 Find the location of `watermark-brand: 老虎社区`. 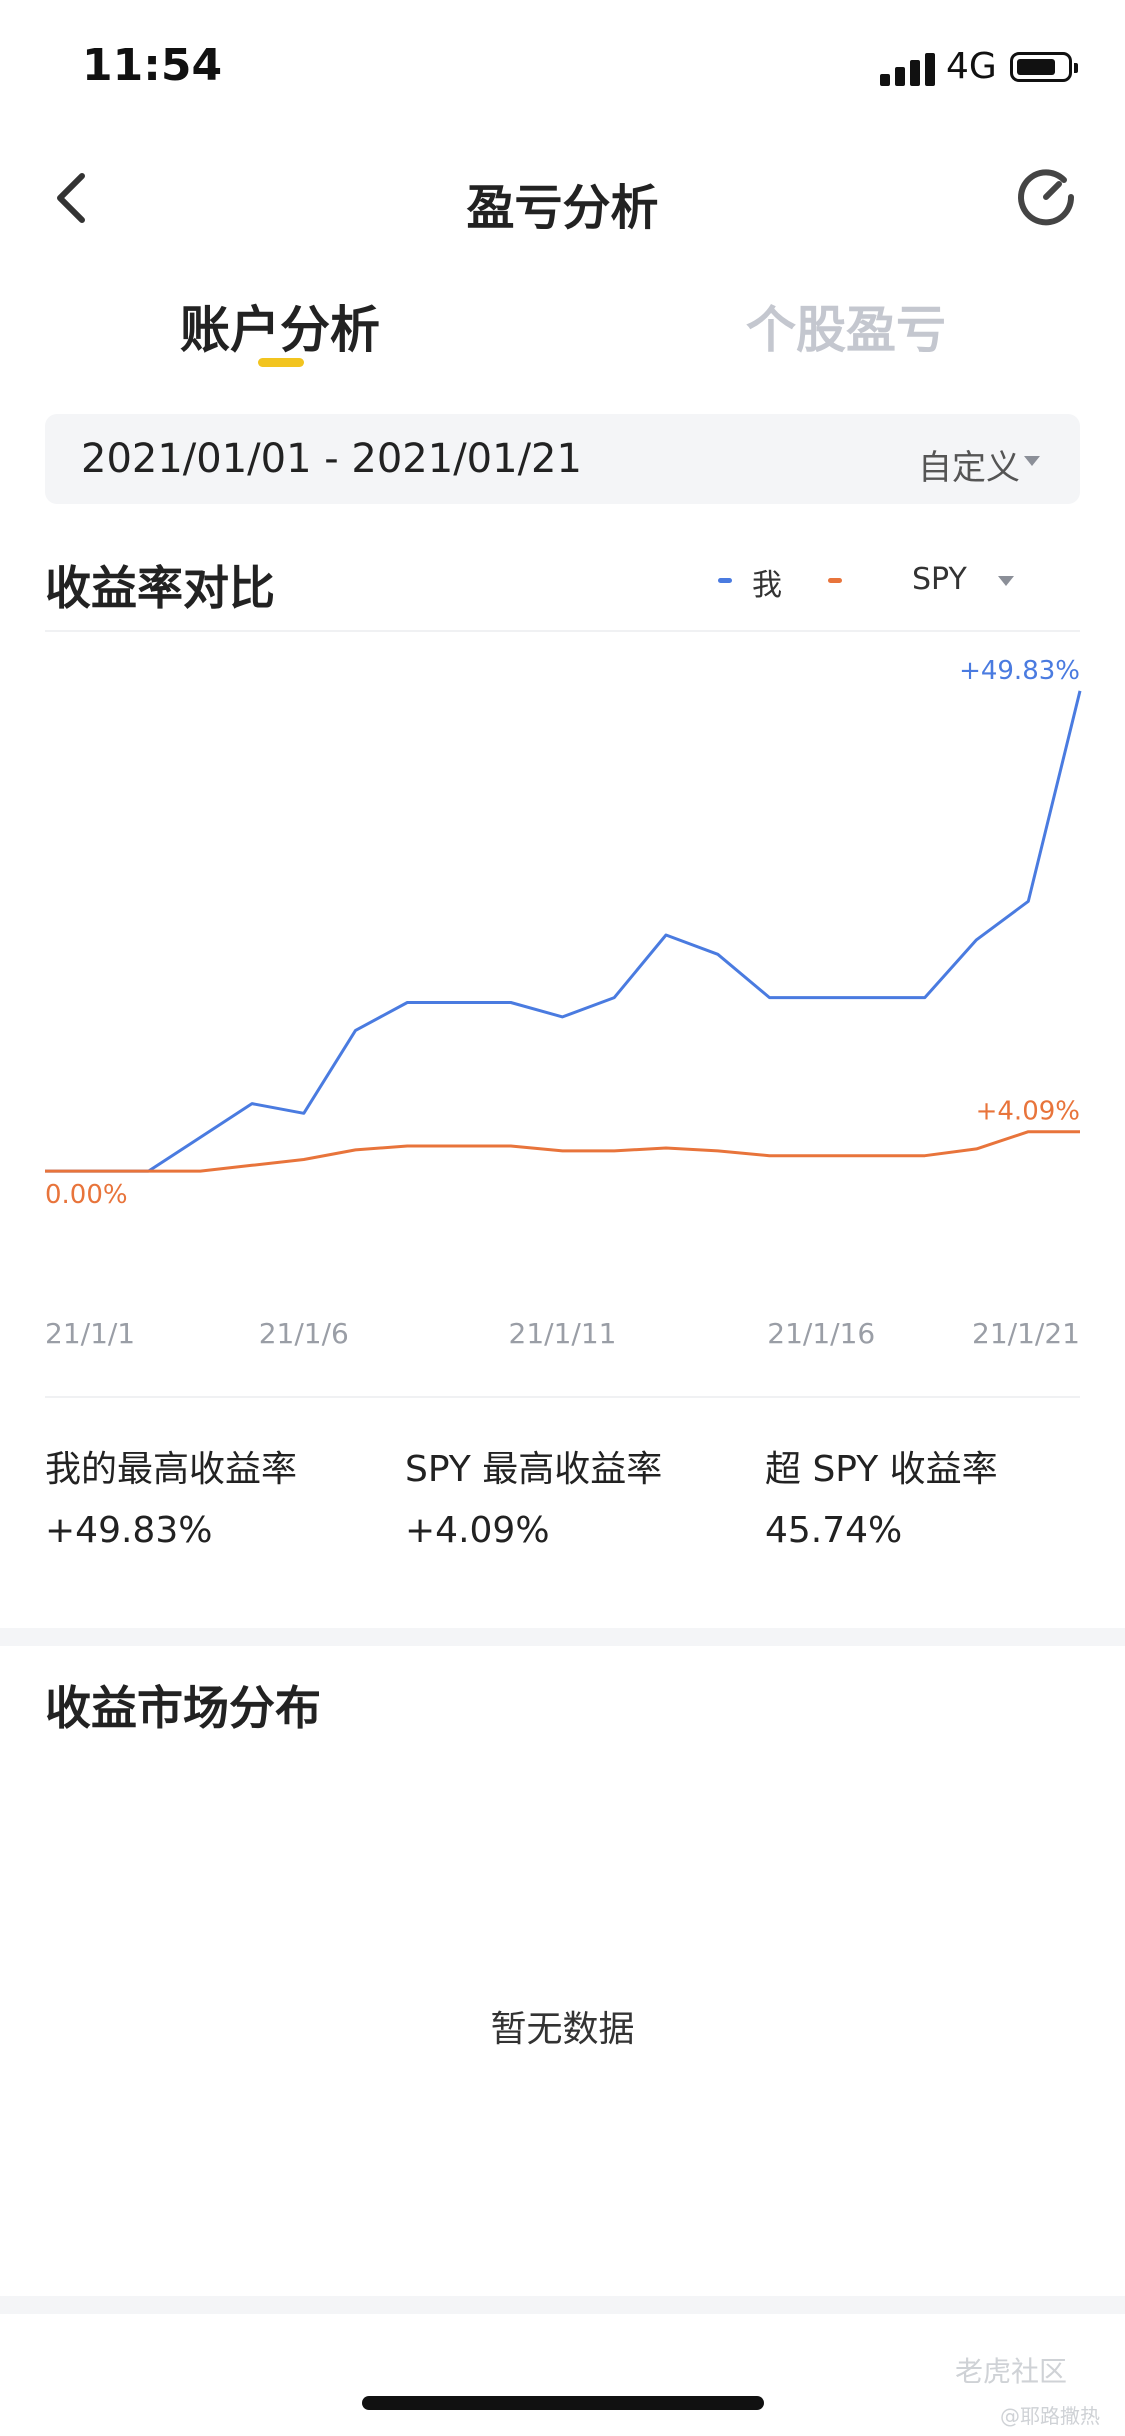

watermark-brand: 老虎社区 is located at coordinates (1011, 2371).